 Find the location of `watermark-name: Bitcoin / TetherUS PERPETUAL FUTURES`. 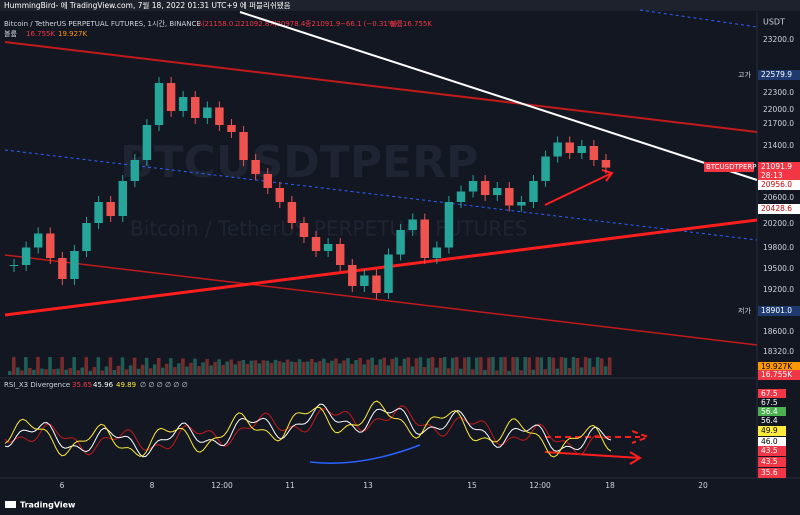

watermark-name: Bitcoin / TetherUS PERPETUAL FUTURES is located at coordinates (328, 229).